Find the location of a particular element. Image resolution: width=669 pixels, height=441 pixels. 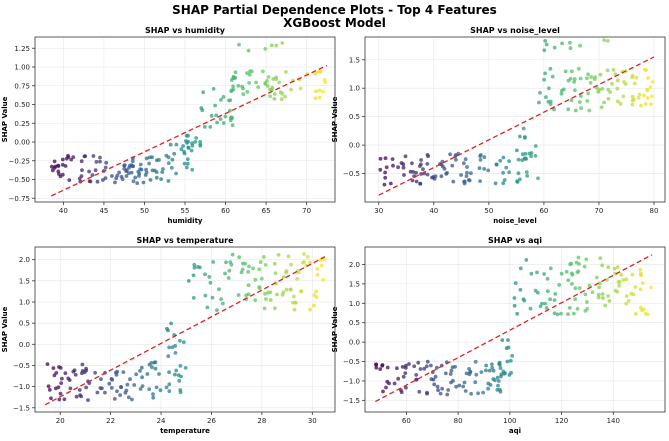

trend-line is located at coordinates (185, 331).